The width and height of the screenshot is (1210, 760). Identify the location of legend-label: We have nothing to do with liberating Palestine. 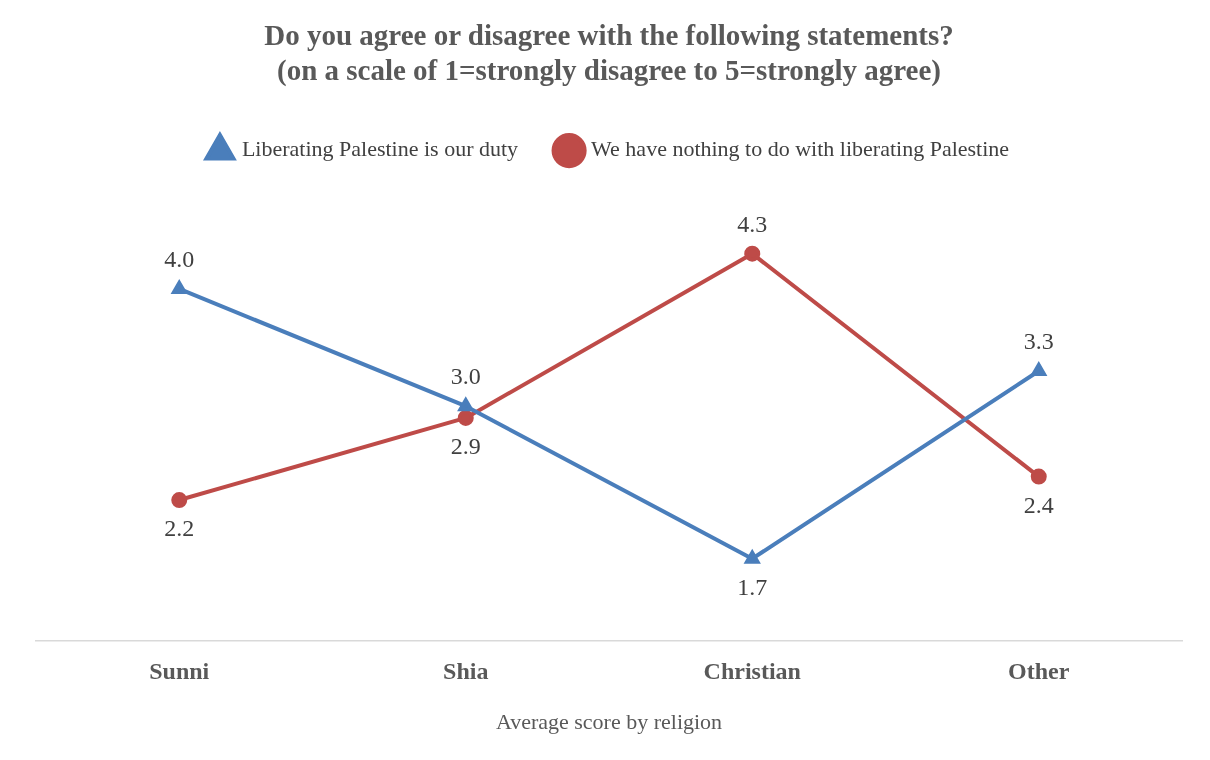
(800, 149).